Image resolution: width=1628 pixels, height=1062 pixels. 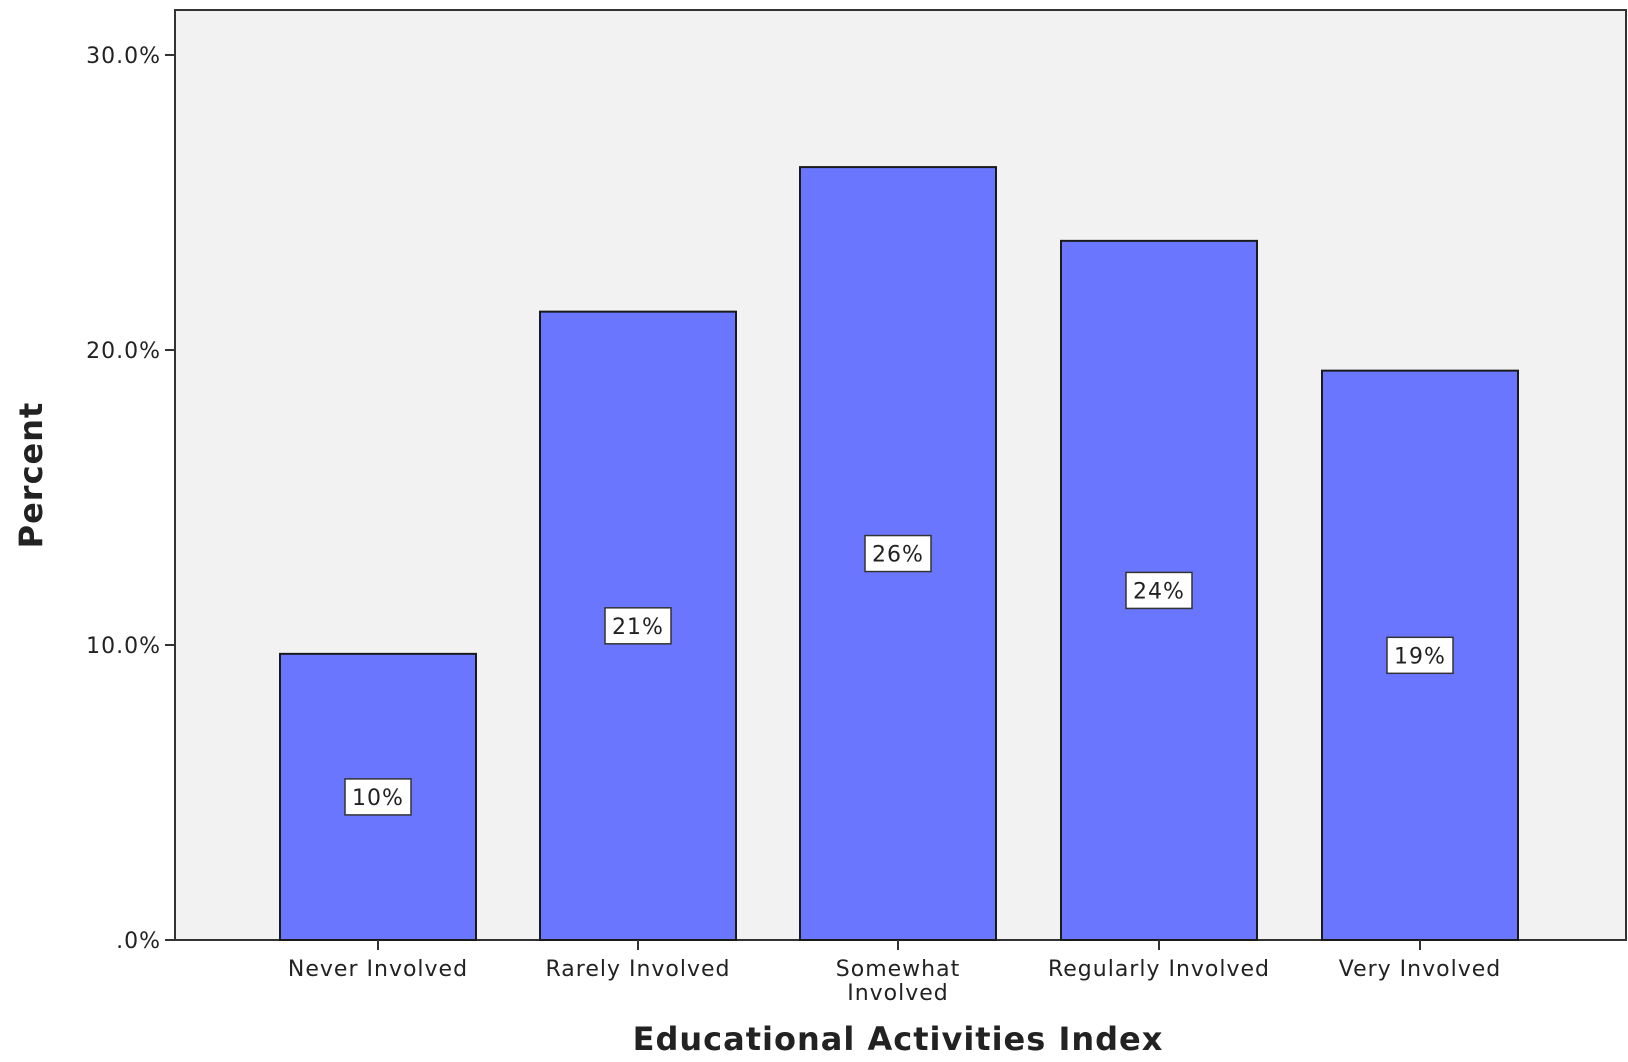 What do you see at coordinates (1159, 969) in the screenshot?
I see `x-tick-label: Regularly Involved` at bounding box center [1159, 969].